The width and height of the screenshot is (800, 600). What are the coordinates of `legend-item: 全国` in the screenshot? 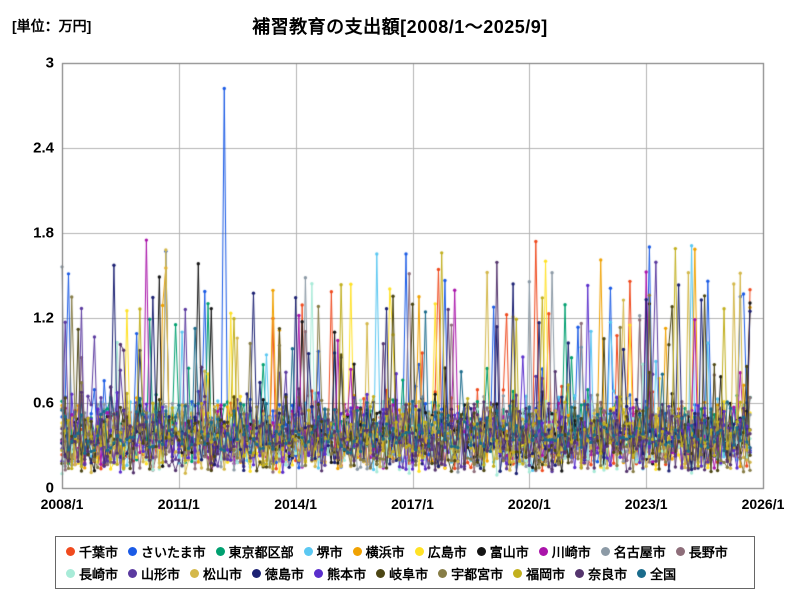 It's located at (656, 573).